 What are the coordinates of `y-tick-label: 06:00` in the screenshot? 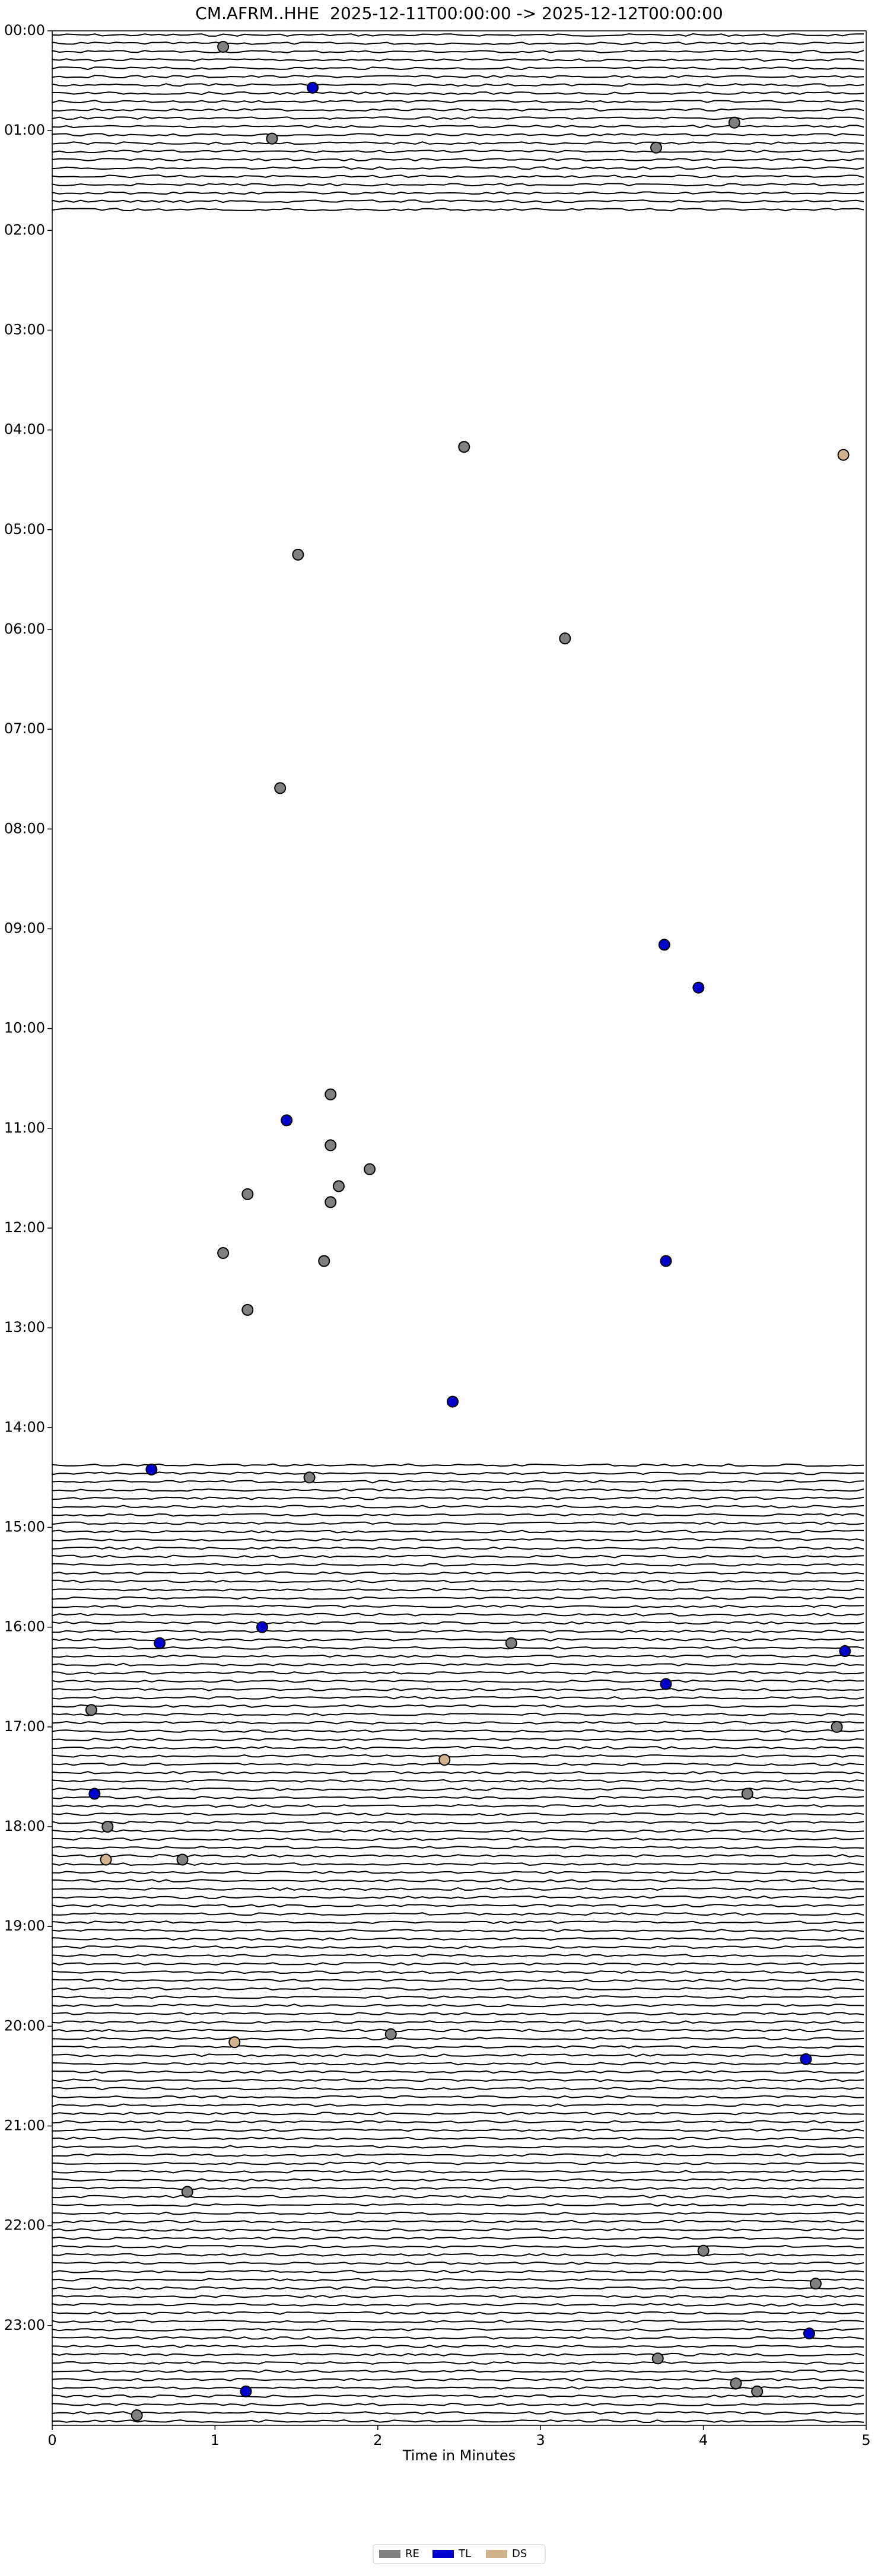 It's located at (25, 629).